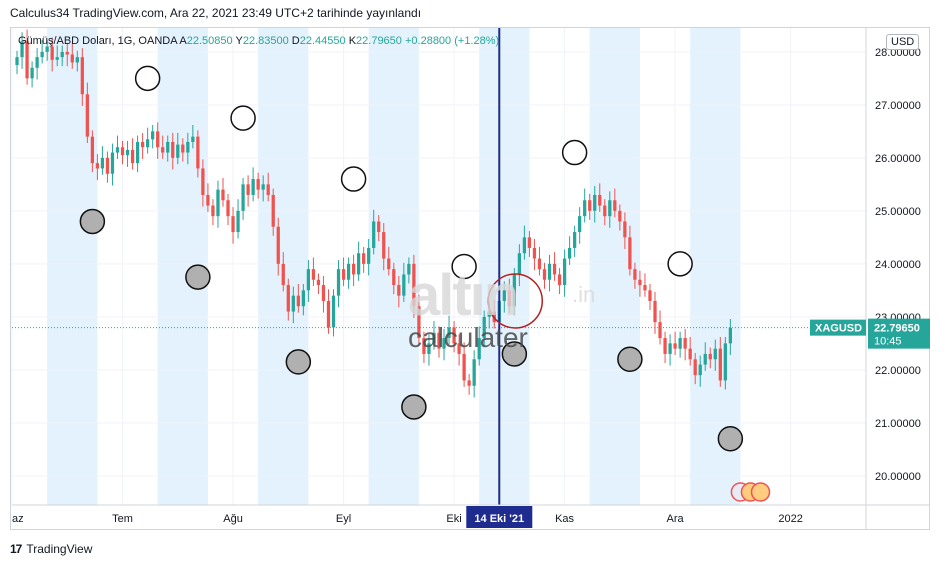  Describe the element at coordinates (898, 477) in the screenshot. I see `y-tick-label: 20.00000` at that location.